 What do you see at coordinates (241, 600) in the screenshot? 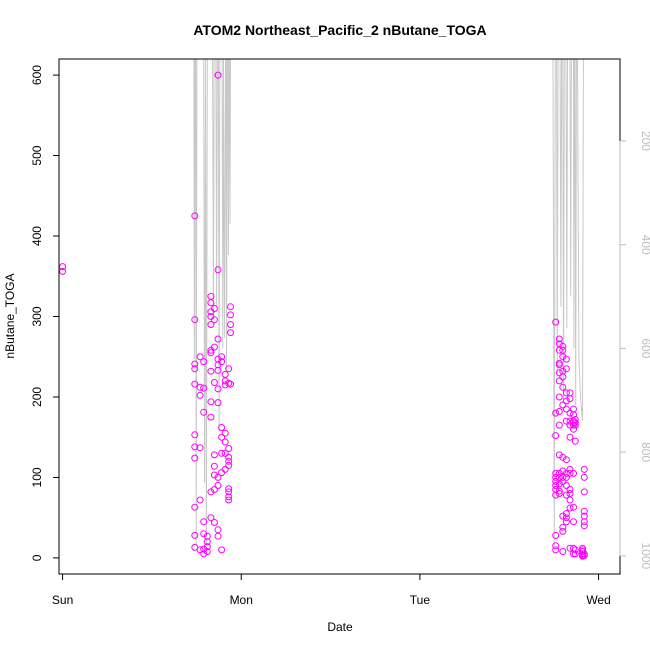
I see `x-tick-label: Mon` at bounding box center [241, 600].